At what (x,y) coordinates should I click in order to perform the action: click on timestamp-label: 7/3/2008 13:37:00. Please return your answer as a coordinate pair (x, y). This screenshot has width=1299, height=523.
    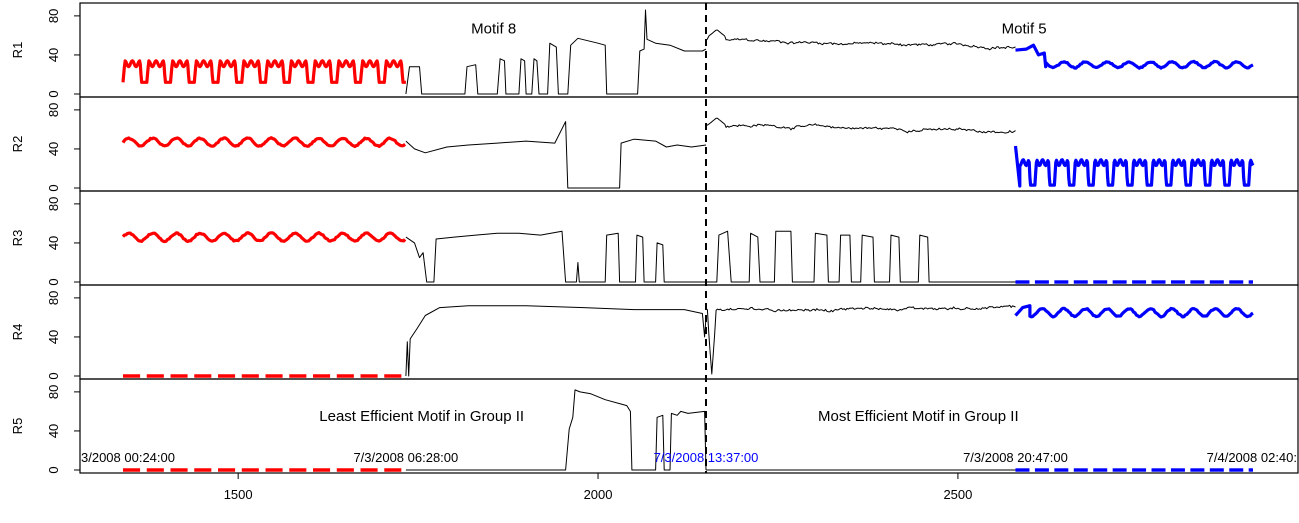
    Looking at the image, I should click on (706, 457).